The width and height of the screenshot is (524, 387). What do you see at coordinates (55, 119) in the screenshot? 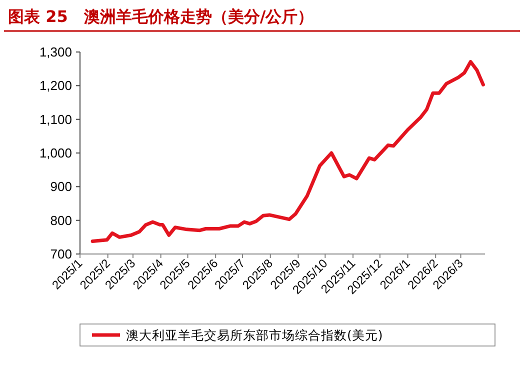
I see `y-tick-label: 1,100` at bounding box center [55, 119].